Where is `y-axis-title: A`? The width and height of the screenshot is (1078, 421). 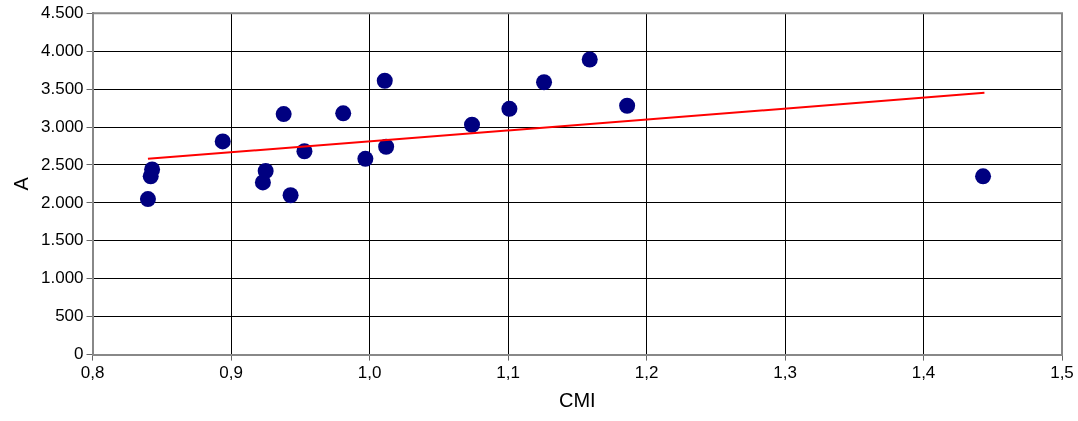
y-axis-title: A is located at coordinates (20, 183).